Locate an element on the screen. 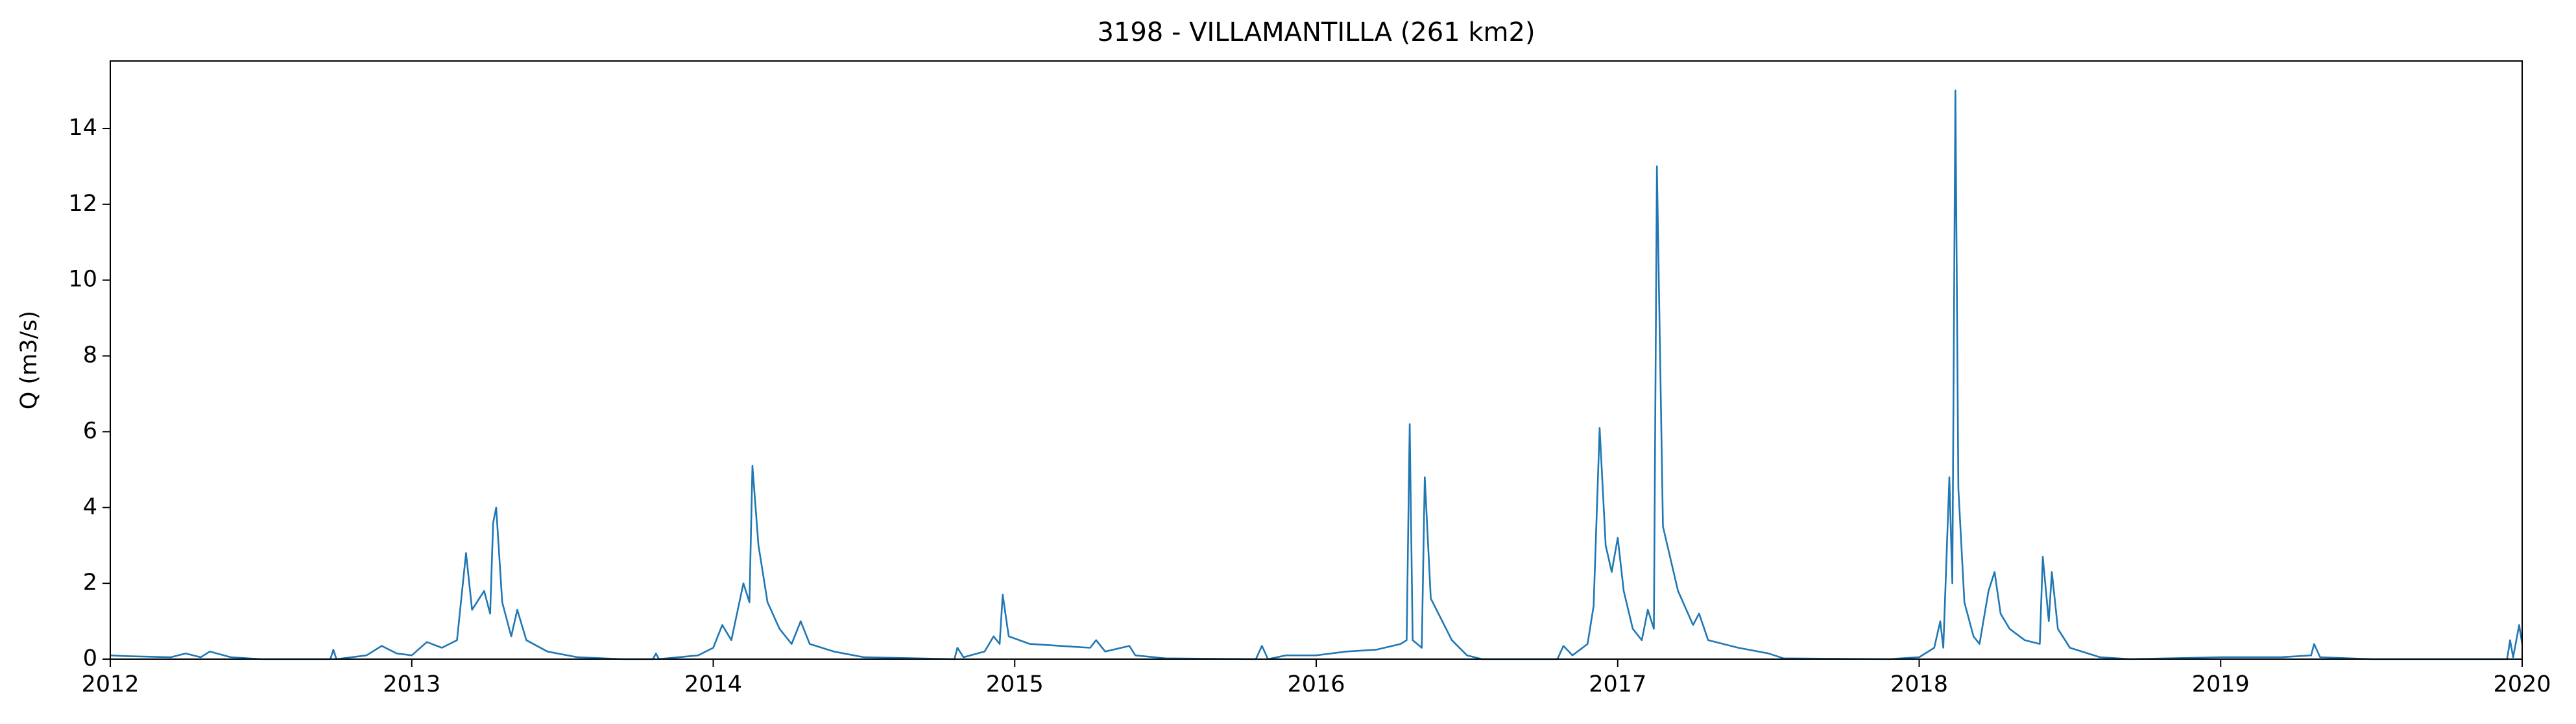 The width and height of the screenshot is (2576, 724). x-tick-label: 2017 is located at coordinates (1617, 684).